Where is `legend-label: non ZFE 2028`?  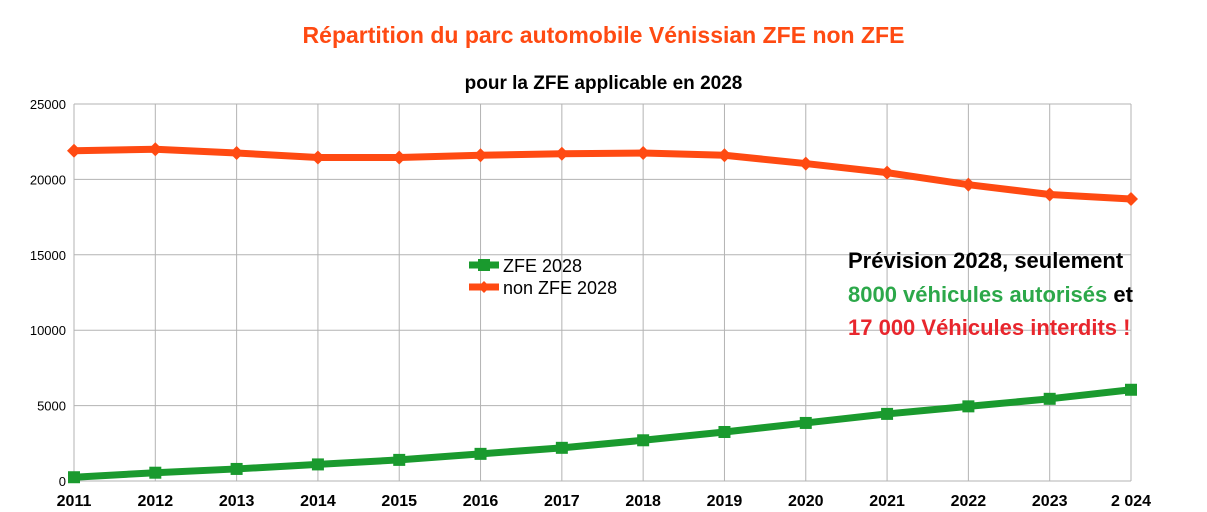
legend-label: non ZFE 2028 is located at coordinates (560, 288).